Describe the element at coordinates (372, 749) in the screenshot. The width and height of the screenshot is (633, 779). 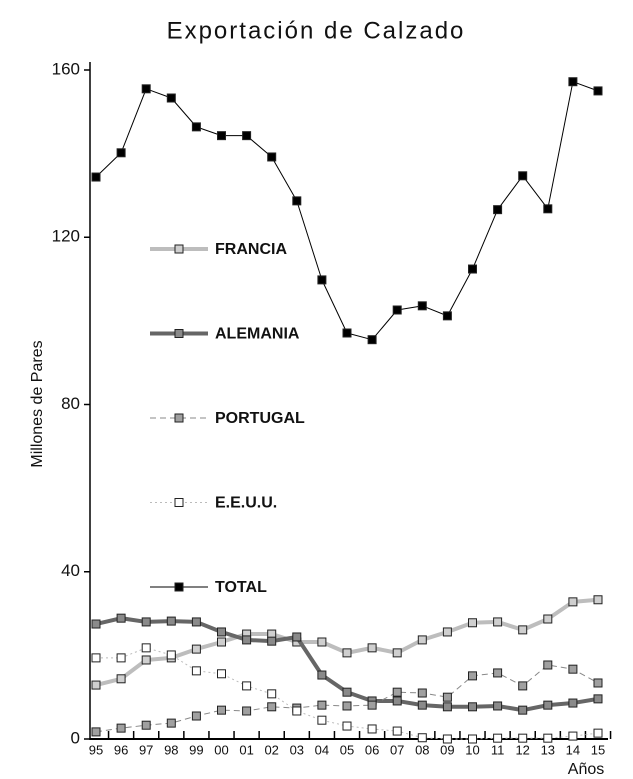
I see `x-tick-label: 06` at that location.